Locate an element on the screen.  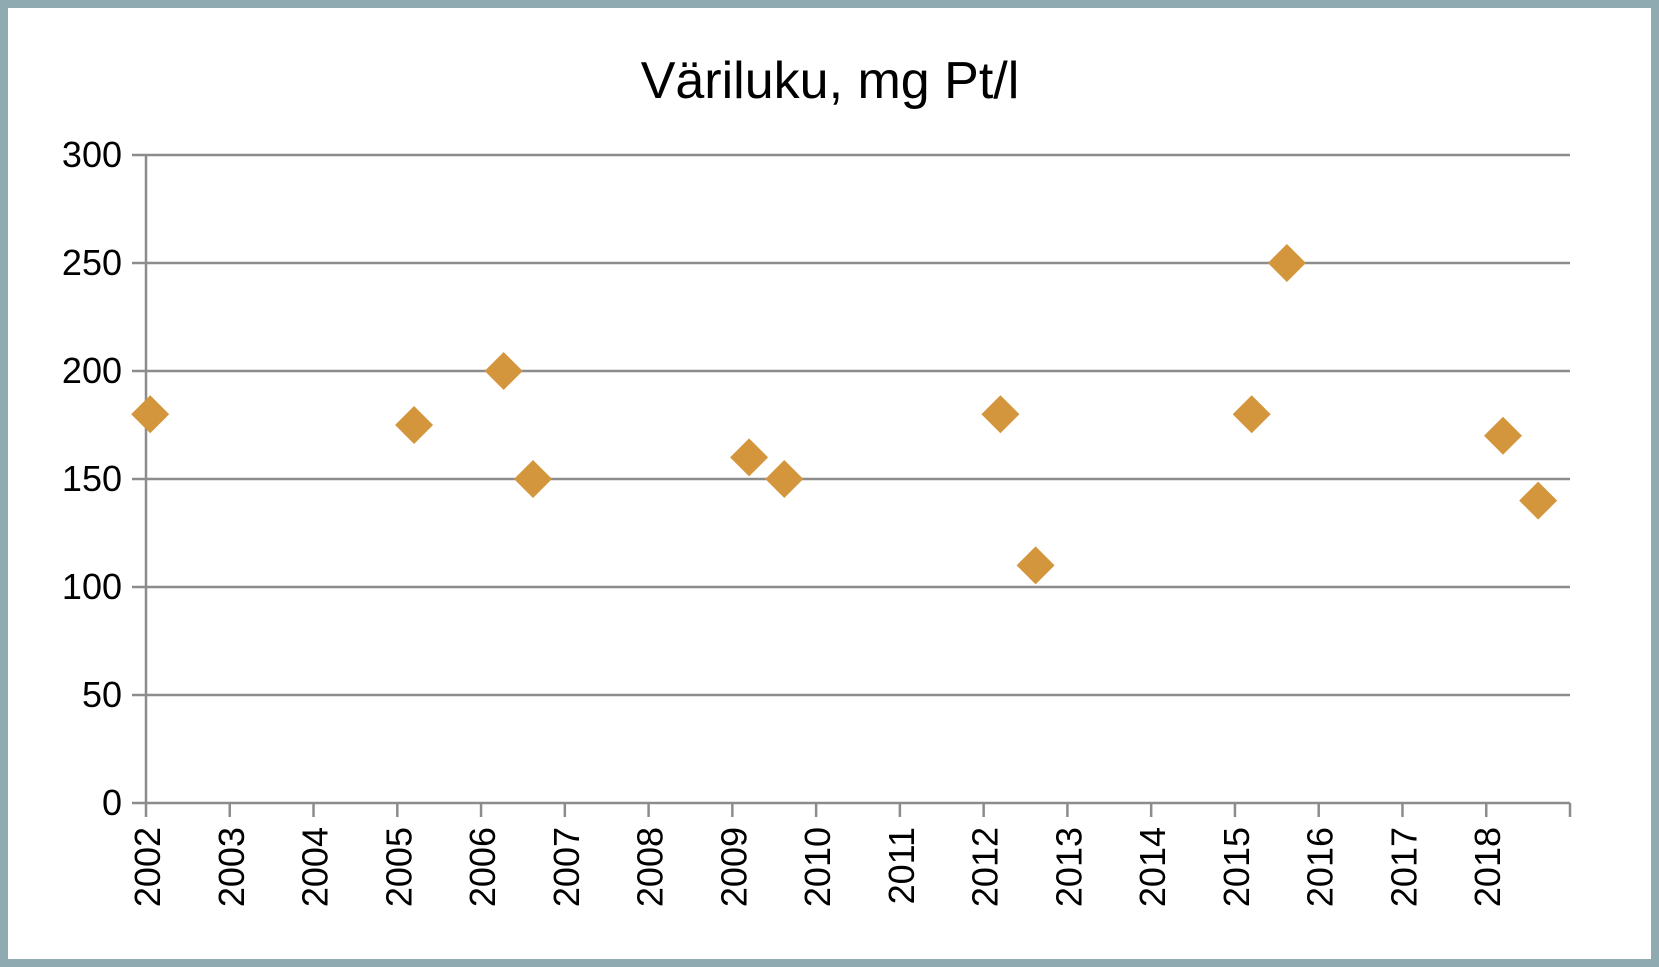
x-tick-label-2009: 2009 is located at coordinates (733, 867).